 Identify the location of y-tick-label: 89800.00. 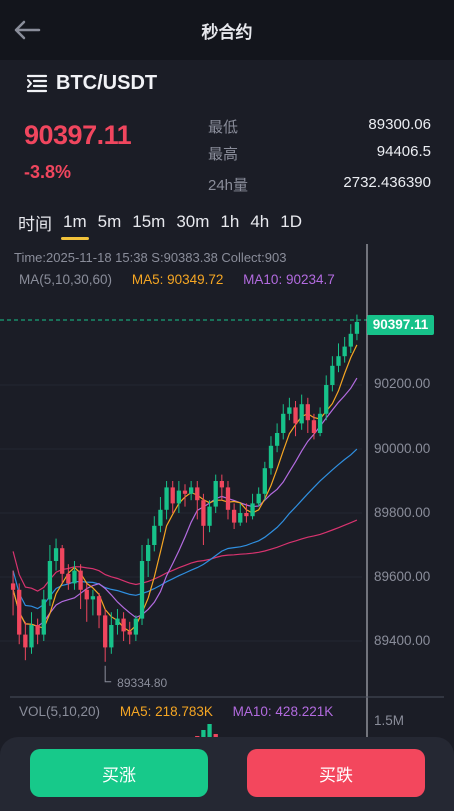
(402, 512).